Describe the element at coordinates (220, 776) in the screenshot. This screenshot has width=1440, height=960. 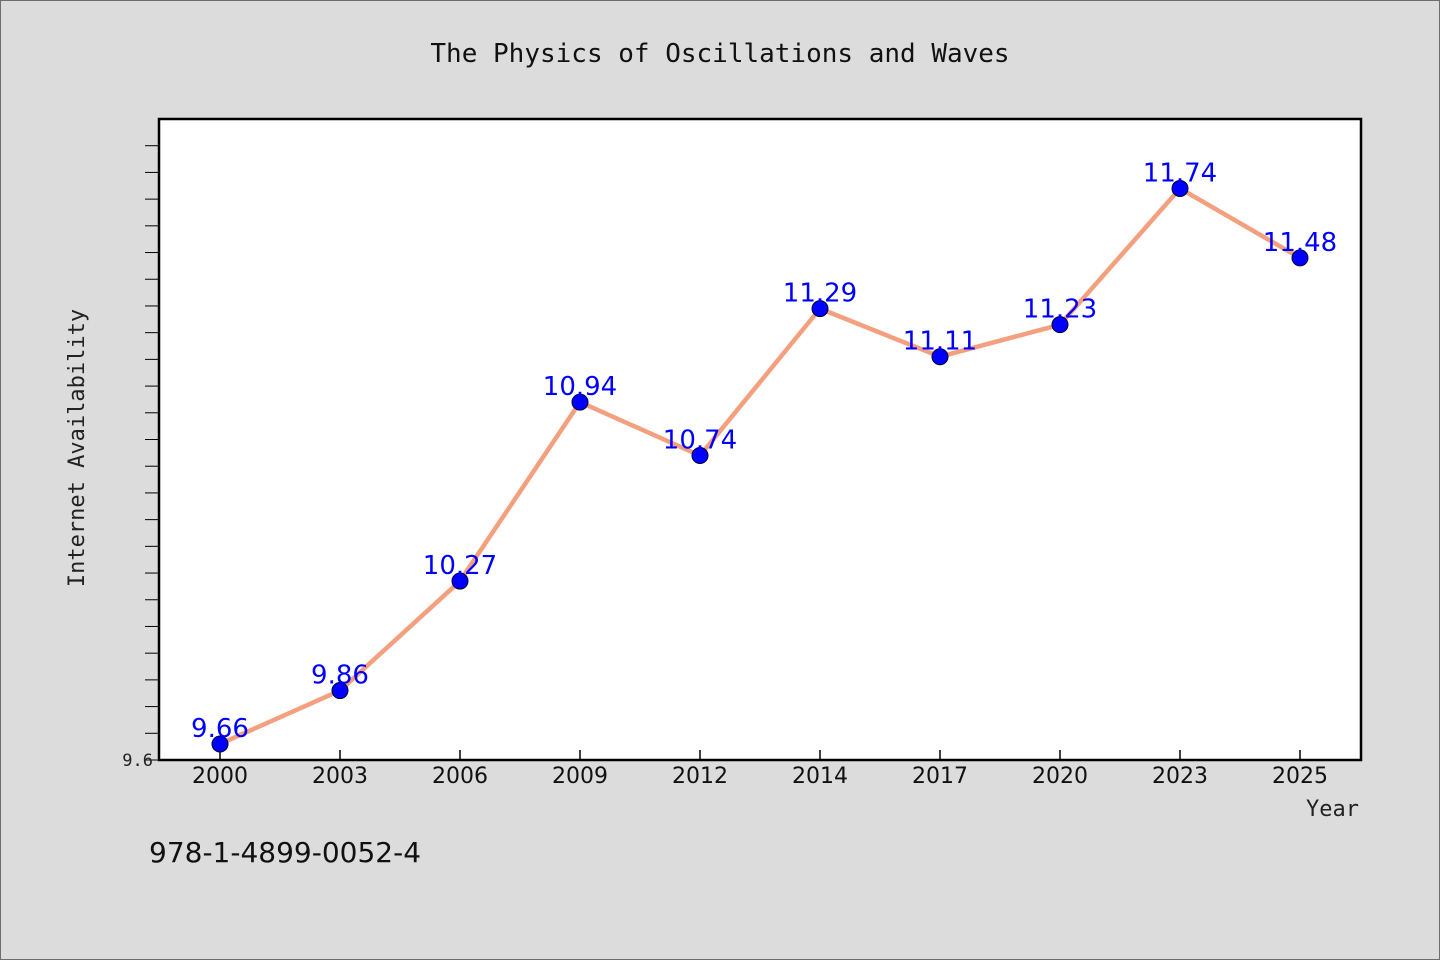
I see `x-tick-label: 2000` at that location.